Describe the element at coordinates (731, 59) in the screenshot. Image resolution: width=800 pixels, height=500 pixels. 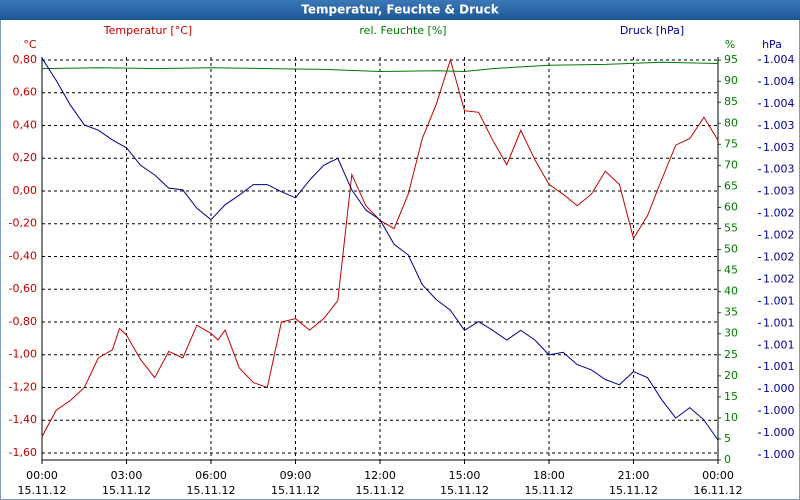
I see `y2-tick-label: 95` at that location.